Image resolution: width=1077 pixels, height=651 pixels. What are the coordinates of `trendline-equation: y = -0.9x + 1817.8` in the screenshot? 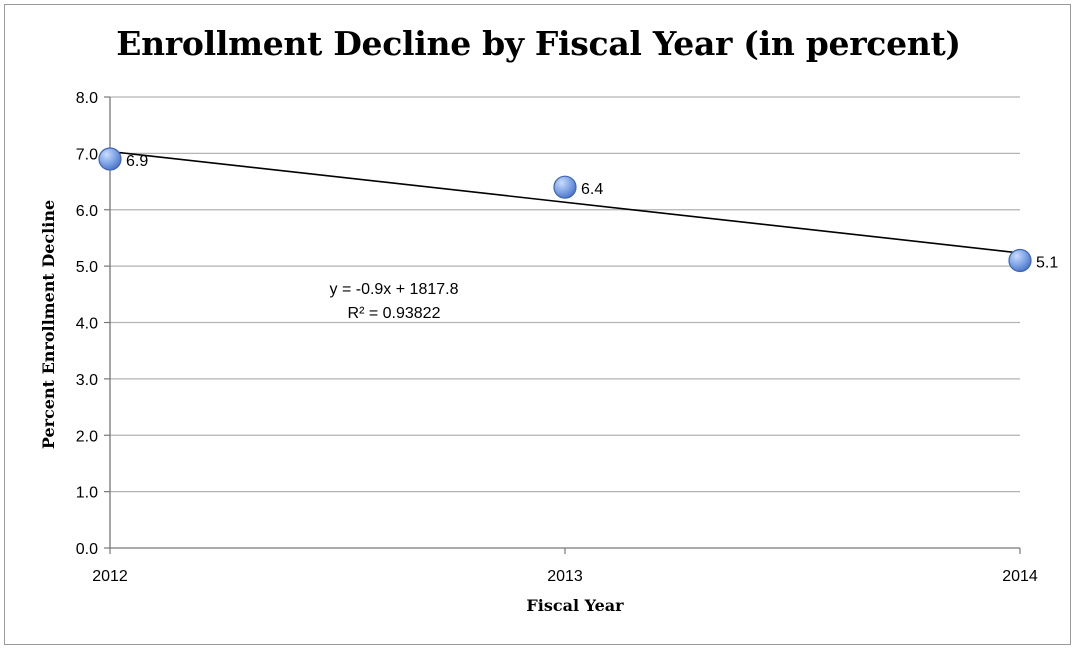 It's located at (394, 289).